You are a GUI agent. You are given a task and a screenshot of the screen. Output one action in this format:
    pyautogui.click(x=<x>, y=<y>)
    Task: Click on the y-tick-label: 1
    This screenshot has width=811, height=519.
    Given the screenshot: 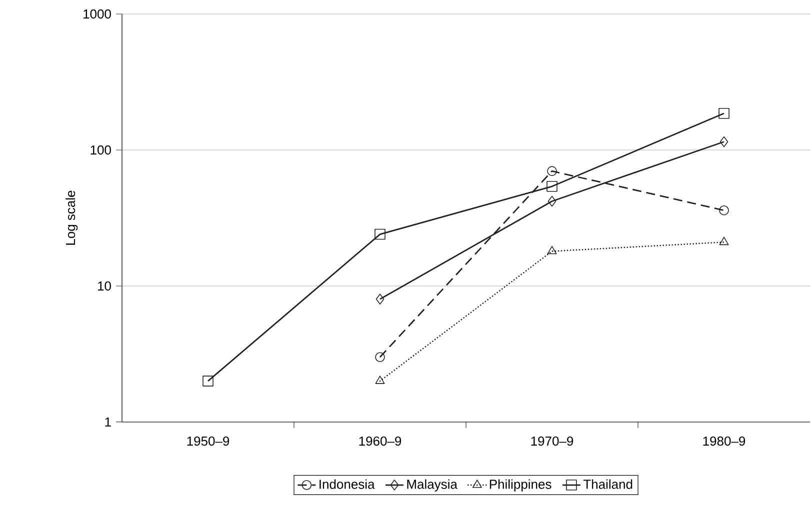 What is the action you would take?
    pyautogui.click(x=108, y=422)
    